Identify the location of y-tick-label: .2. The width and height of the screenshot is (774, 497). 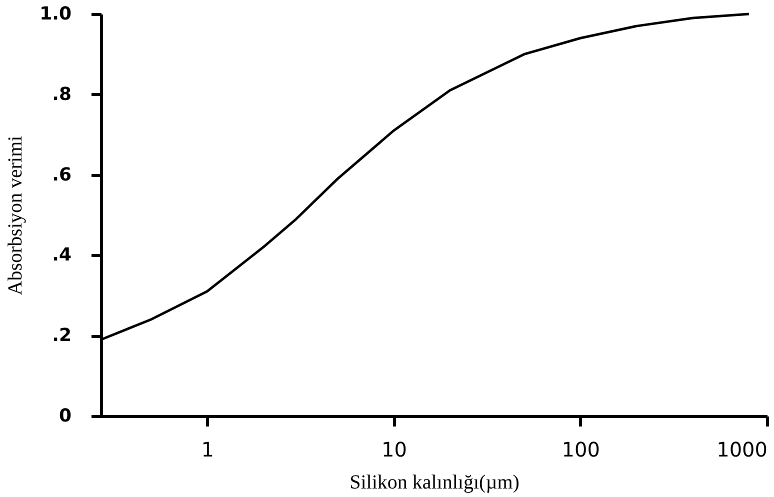
(62, 335).